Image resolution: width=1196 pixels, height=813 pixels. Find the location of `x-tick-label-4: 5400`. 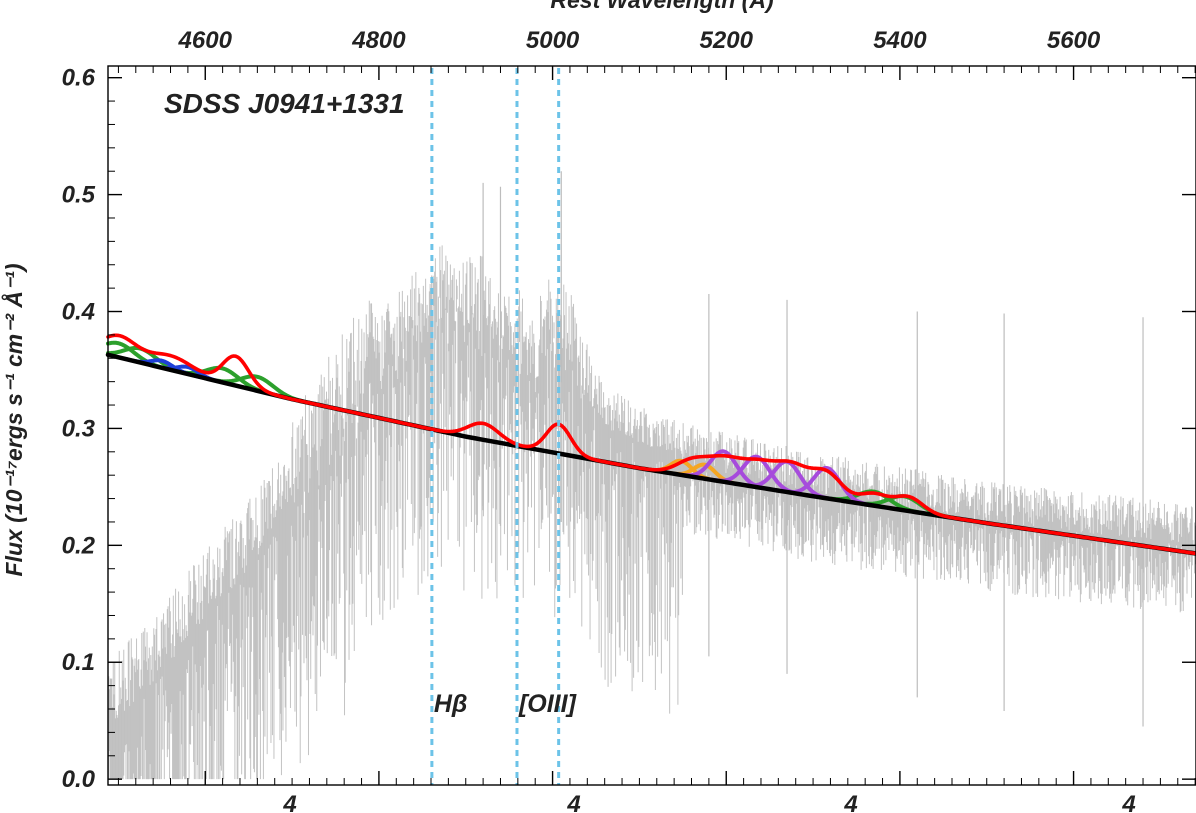

x-tick-label-4: 5400 is located at coordinates (900, 40).